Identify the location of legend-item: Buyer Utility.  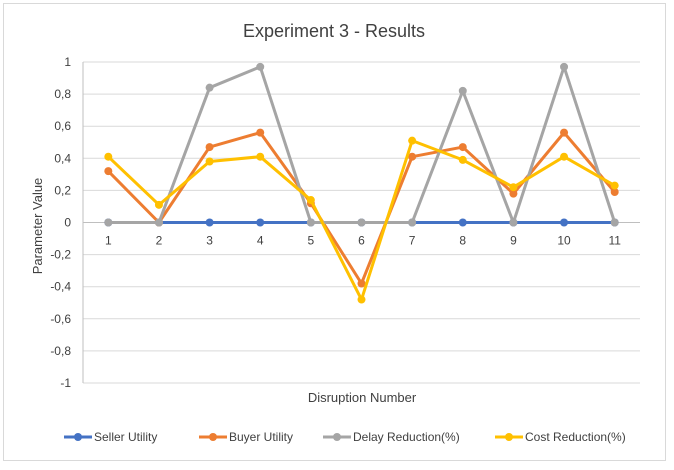
(246, 437).